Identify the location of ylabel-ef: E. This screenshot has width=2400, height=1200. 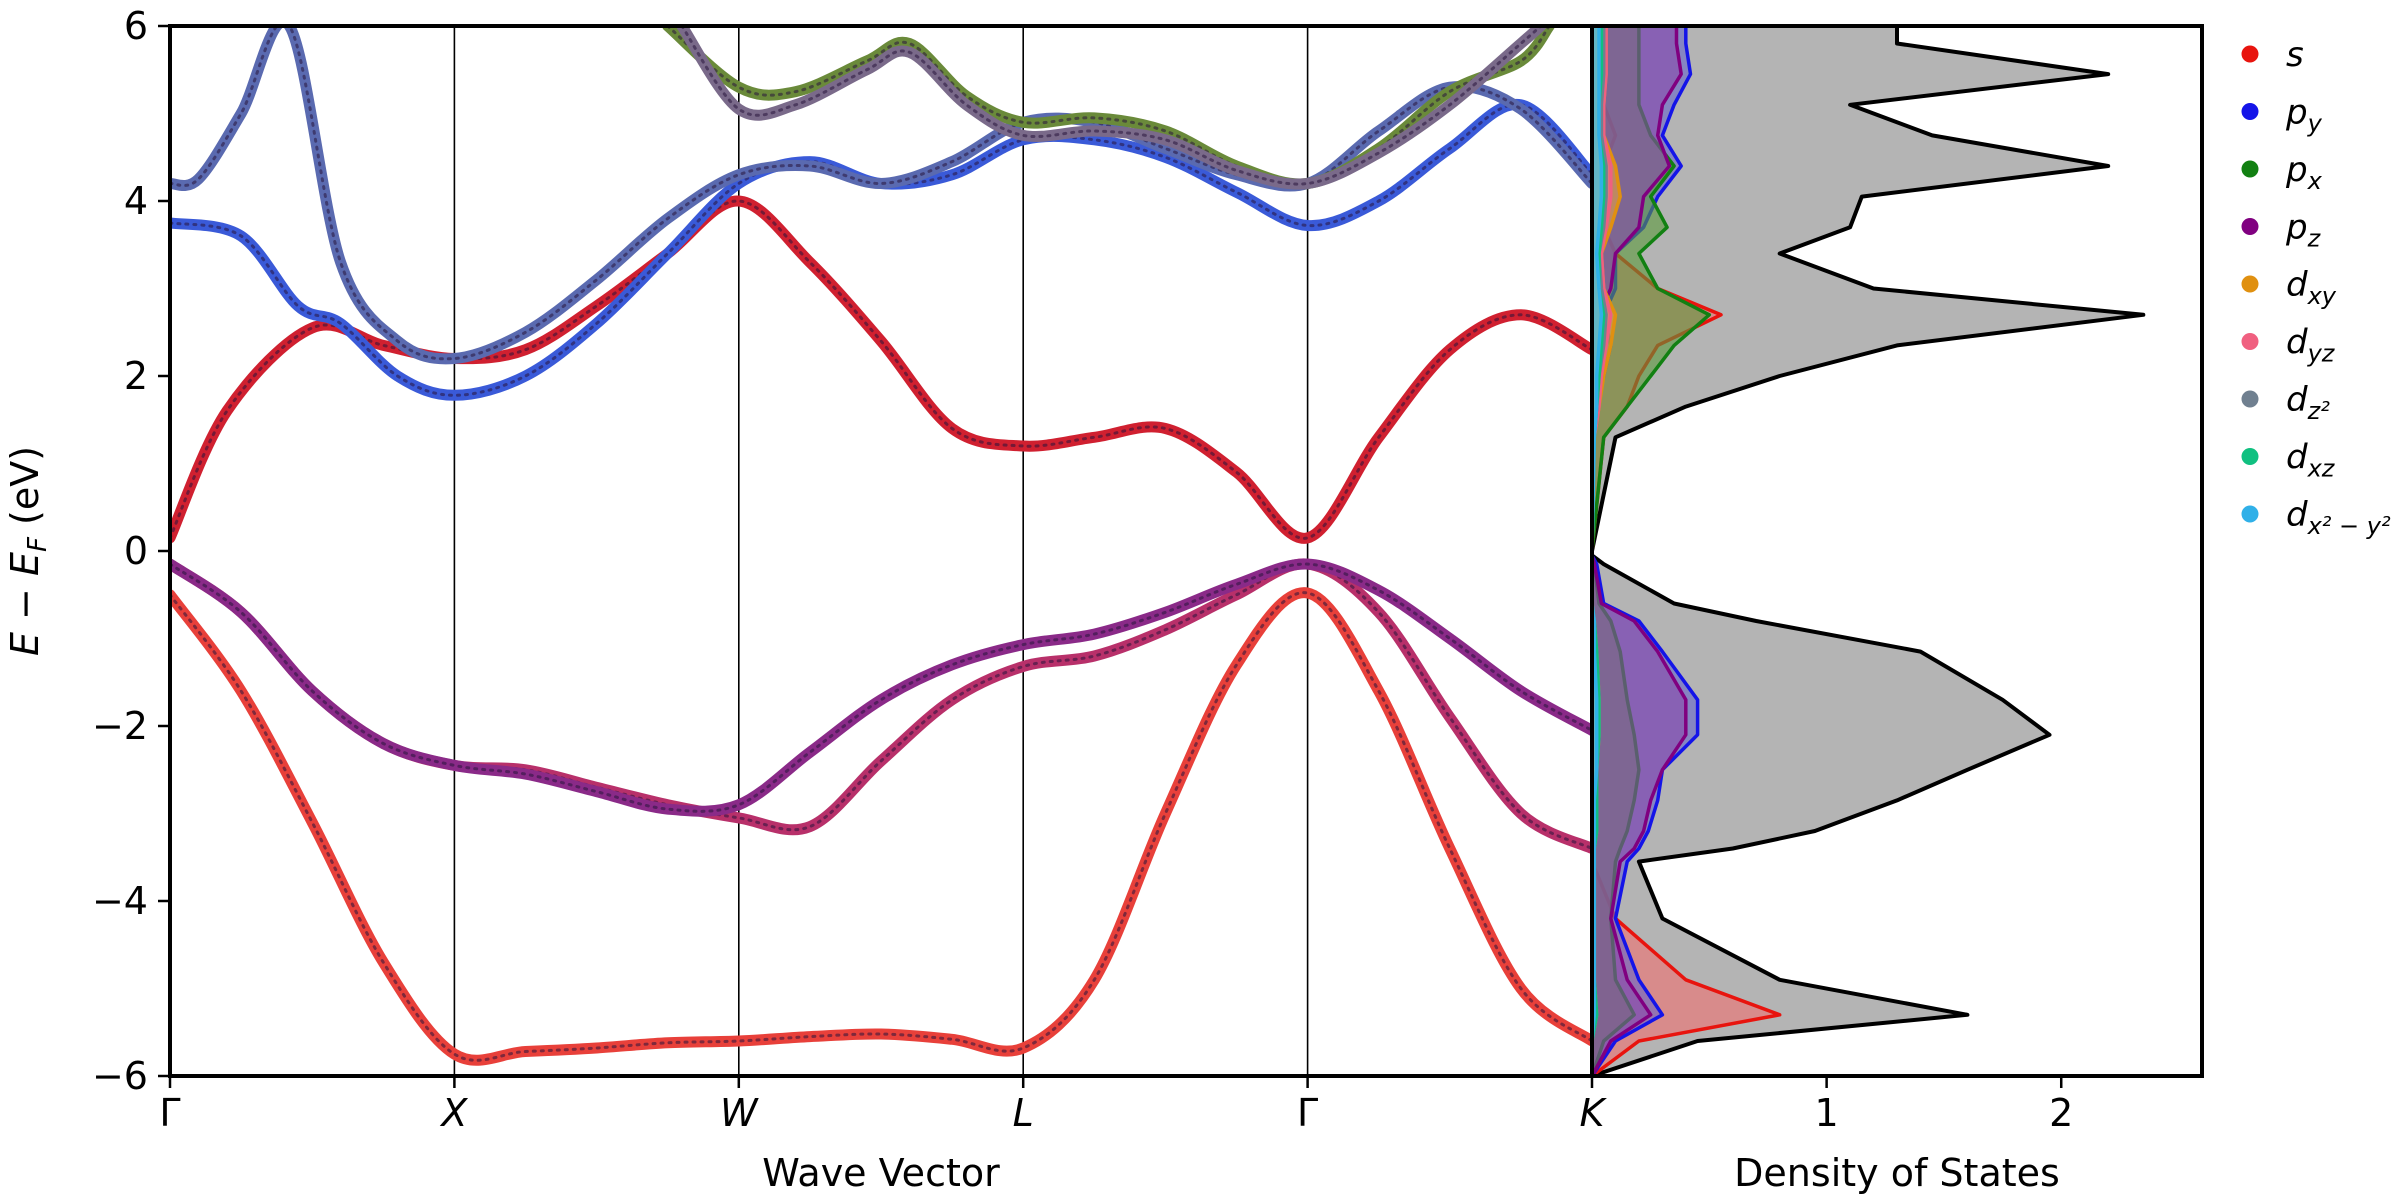
(25, 564).